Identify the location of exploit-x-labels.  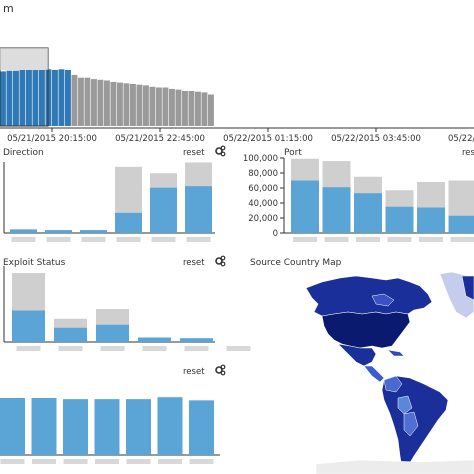
(133, 348).